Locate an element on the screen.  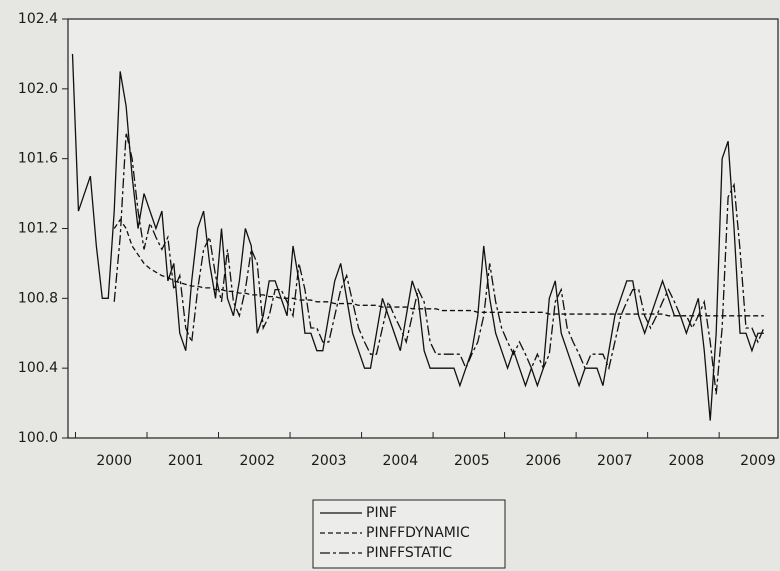
x-tick-label: 2001 is located at coordinates (186, 461).